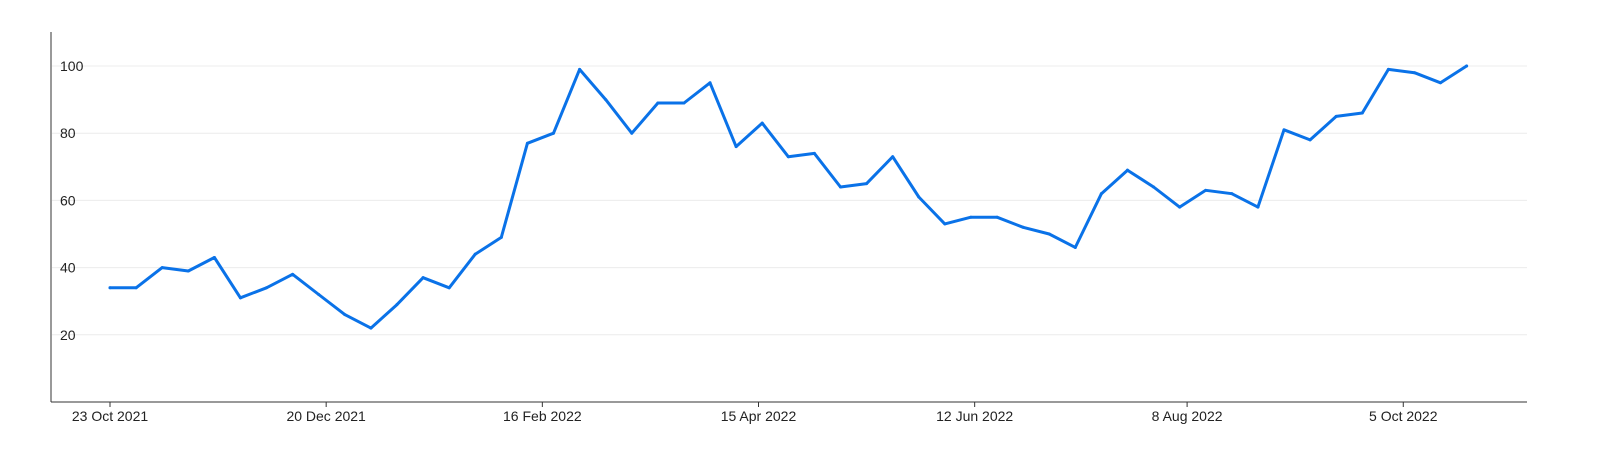  What do you see at coordinates (68, 268) in the screenshot?
I see `y-tick-label: 40` at bounding box center [68, 268].